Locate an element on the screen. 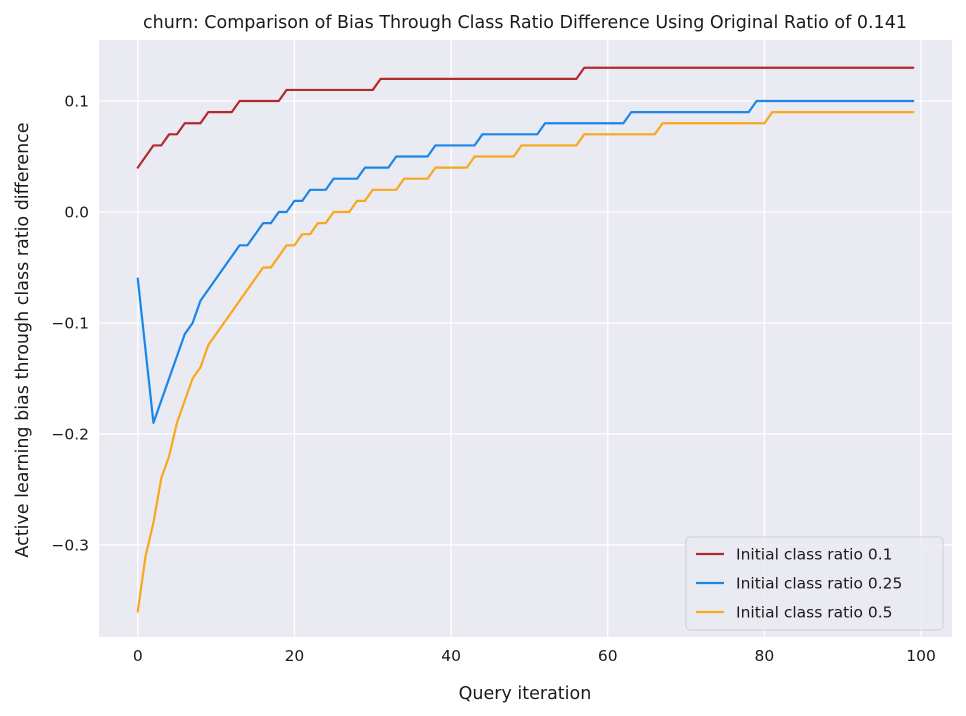 The image size is (966, 716). legend-frame is located at coordinates (814, 583).